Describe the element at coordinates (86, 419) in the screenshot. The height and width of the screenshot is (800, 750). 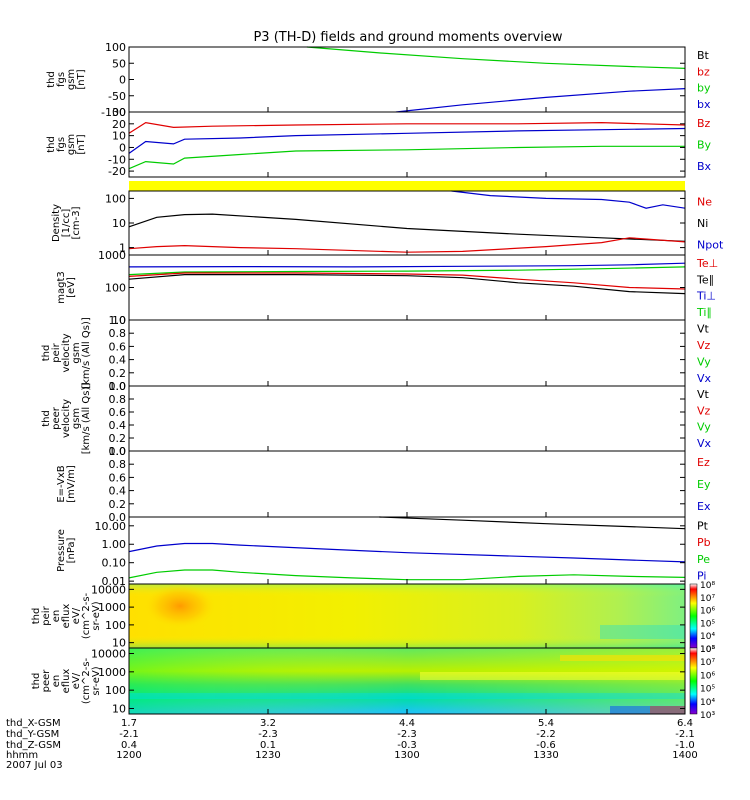
I see `peer_velocity-ylabel-line: [km/s (All Qs)]` at that location.